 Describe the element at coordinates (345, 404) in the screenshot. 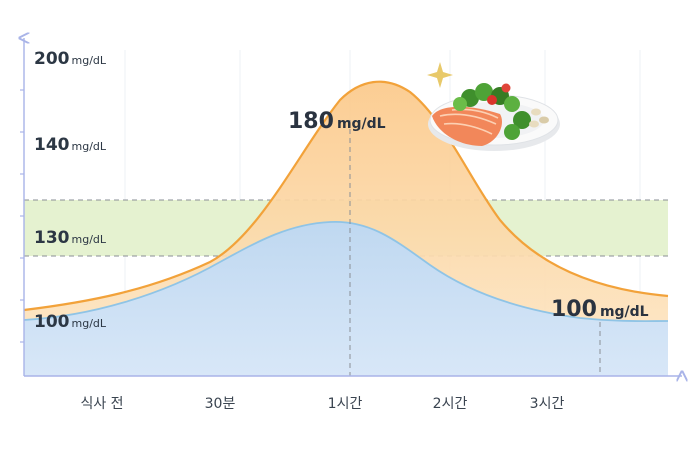

I see `x-tick-label-1h: 1시간` at that location.